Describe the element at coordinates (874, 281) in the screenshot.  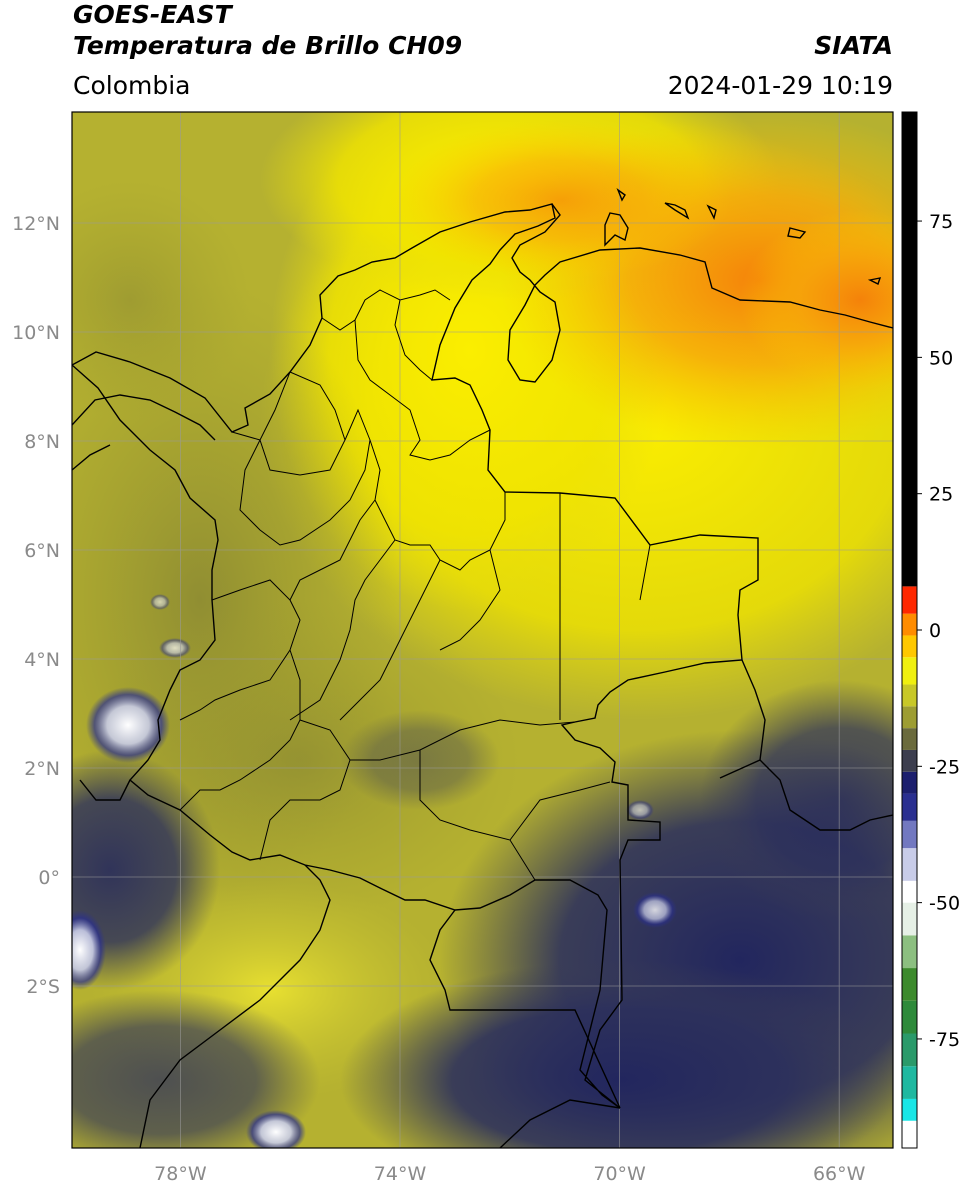
I see `trinidad` at that location.